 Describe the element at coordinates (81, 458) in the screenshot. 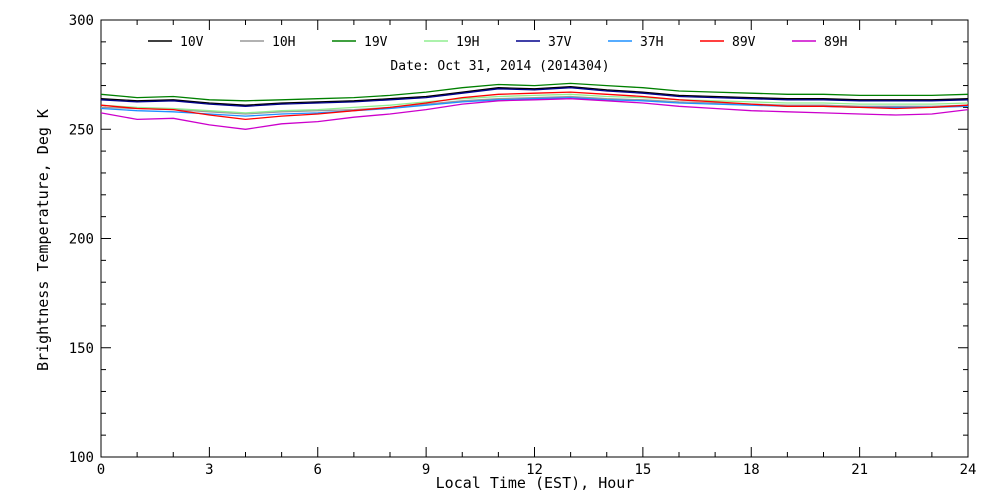

I see `y-tick-label: 100` at that location.